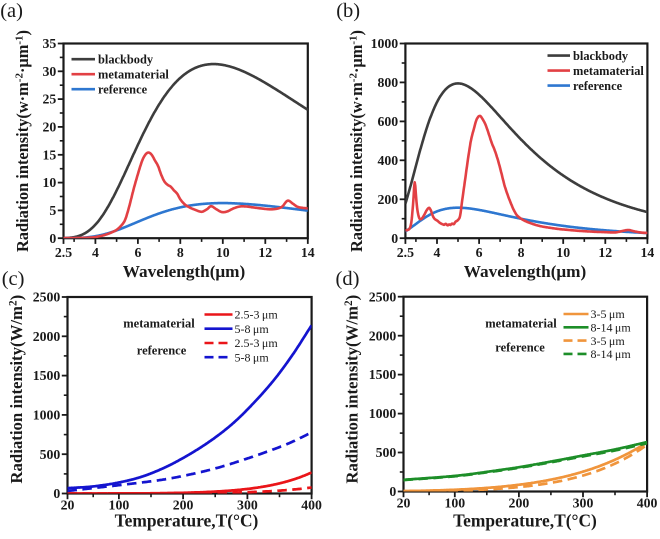 The height and width of the screenshot is (539, 660). Describe the element at coordinates (13, 279) in the screenshot. I see `svg-text: (c)` at that location.